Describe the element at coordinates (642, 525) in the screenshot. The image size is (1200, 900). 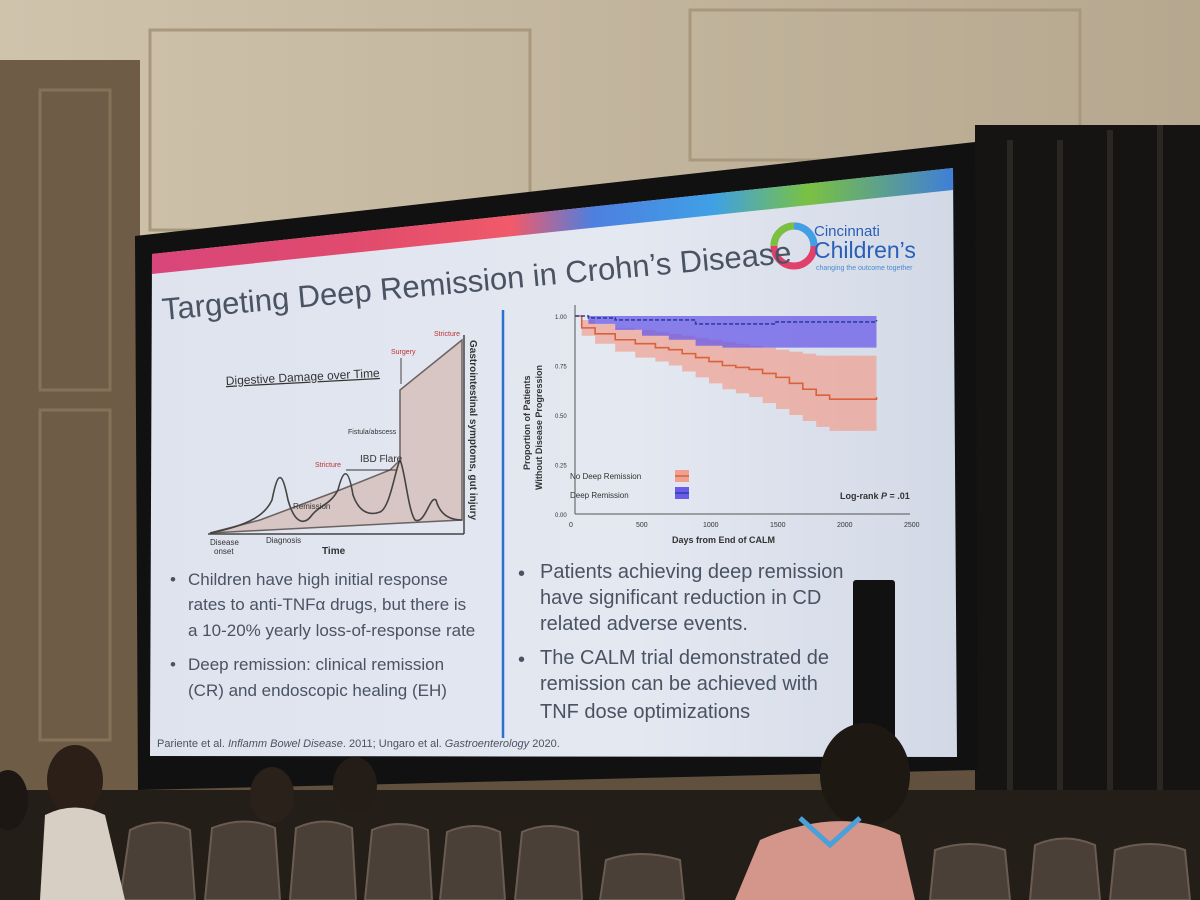
I see `x-tick-label: 500` at that location.